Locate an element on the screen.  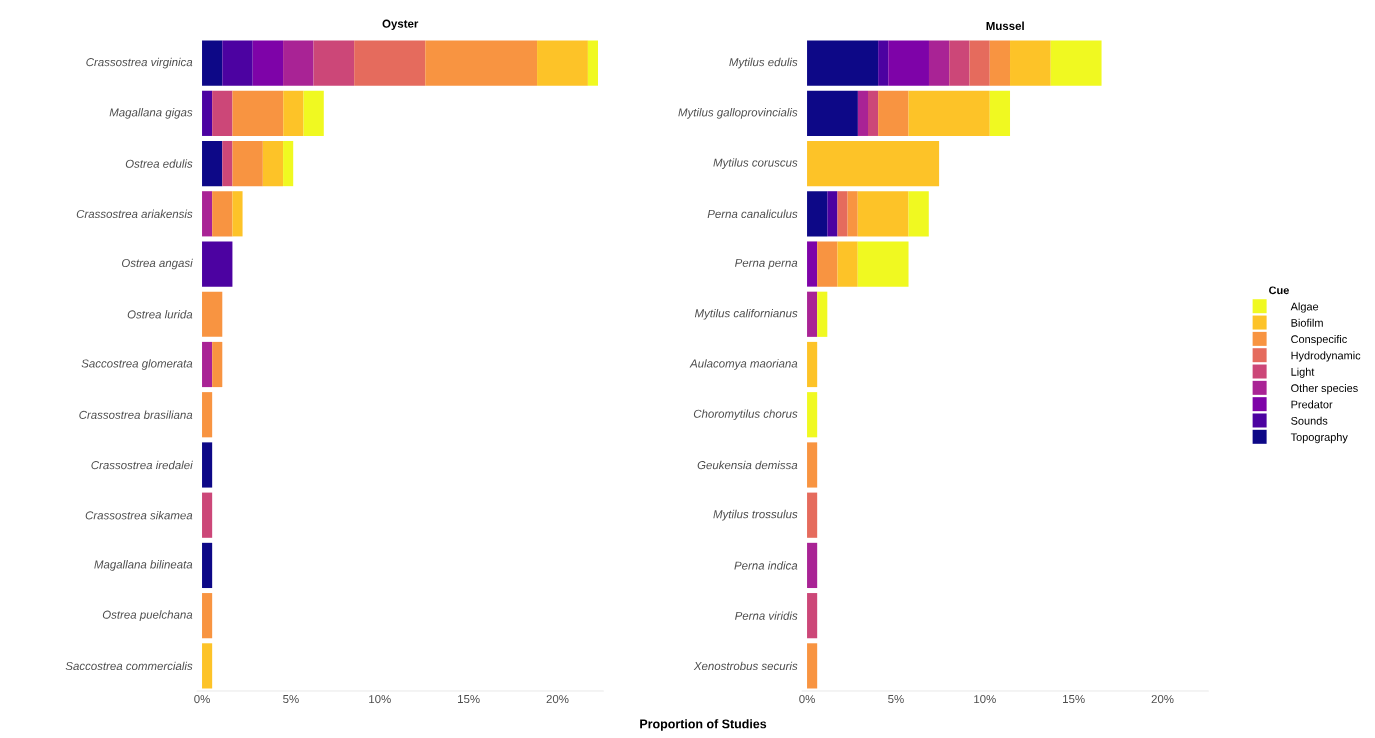
y-tick-label: Mytilus galloprovincialis is located at coordinates (738, 113).